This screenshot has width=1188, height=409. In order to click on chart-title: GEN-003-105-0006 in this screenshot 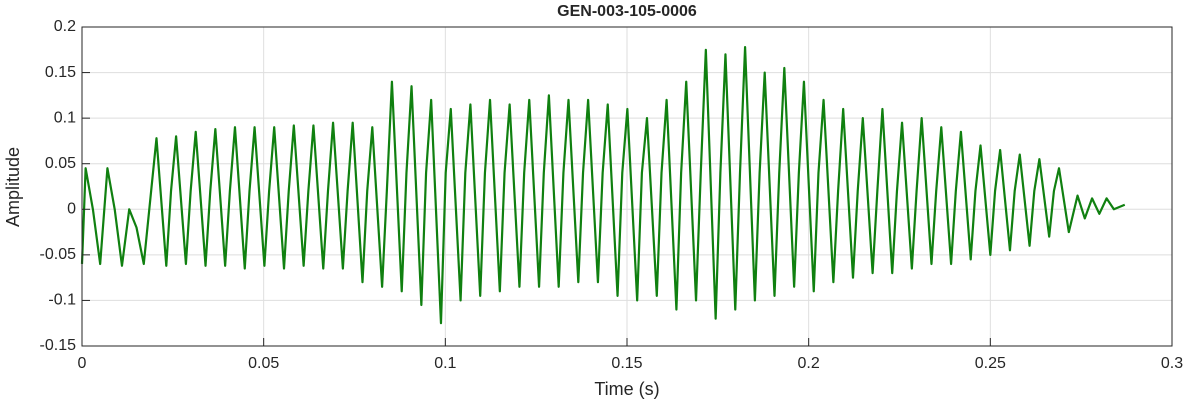, I will do `click(627, 11)`.